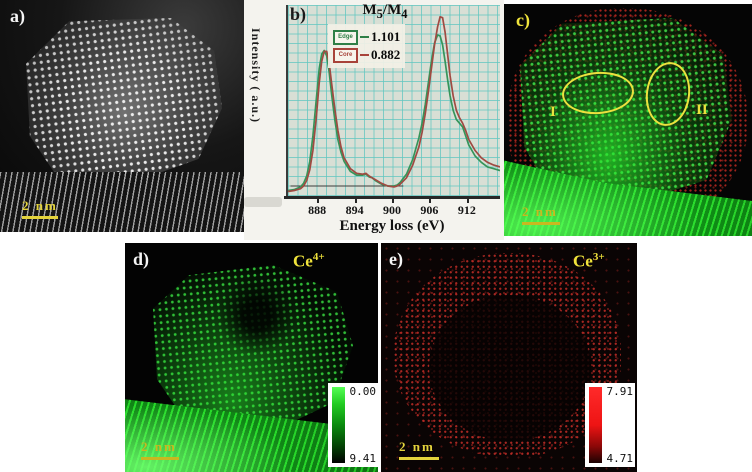  Describe the element at coordinates (510, 368) in the screenshot. I see `shell-interior-dimmer` at that location.